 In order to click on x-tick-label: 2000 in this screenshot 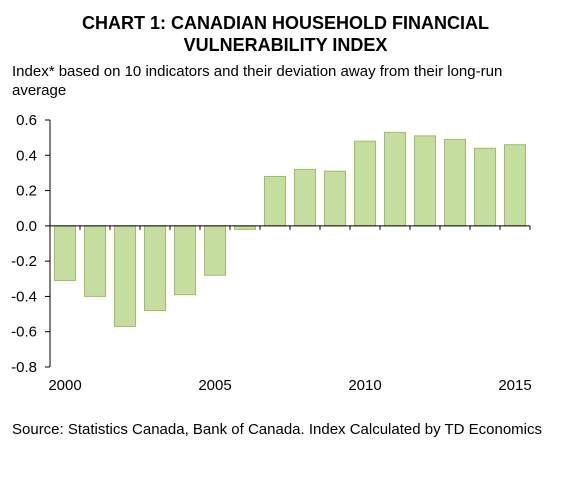, I will do `click(64, 385)`.